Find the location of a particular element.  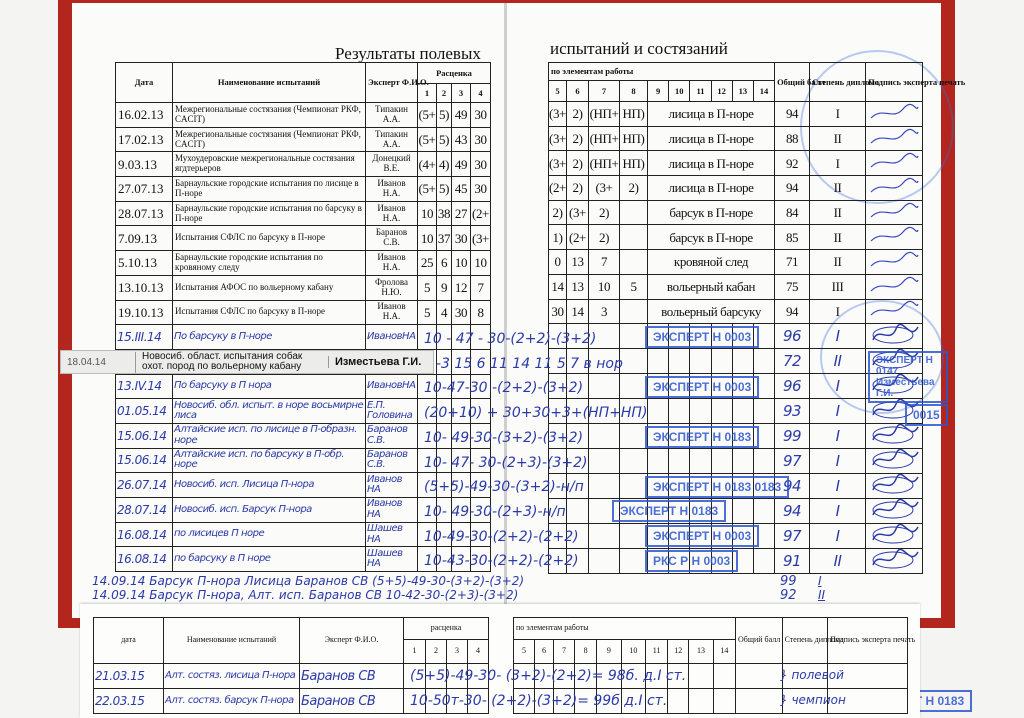

row-element: 1) is located at coordinates (557, 237).